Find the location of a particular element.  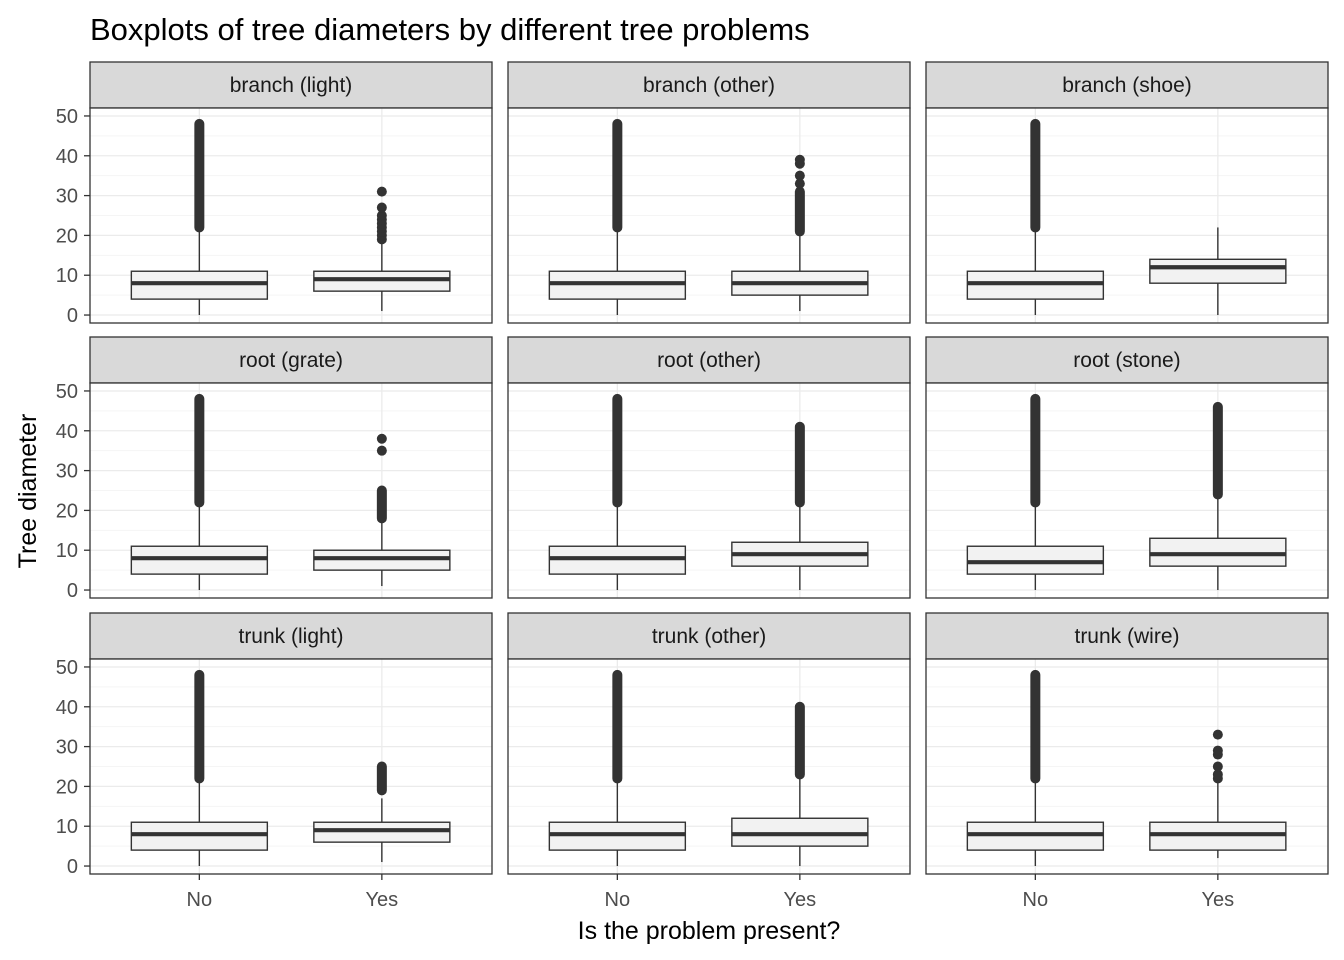

facet-strip-label: root (stone) is located at coordinates (1126, 360).